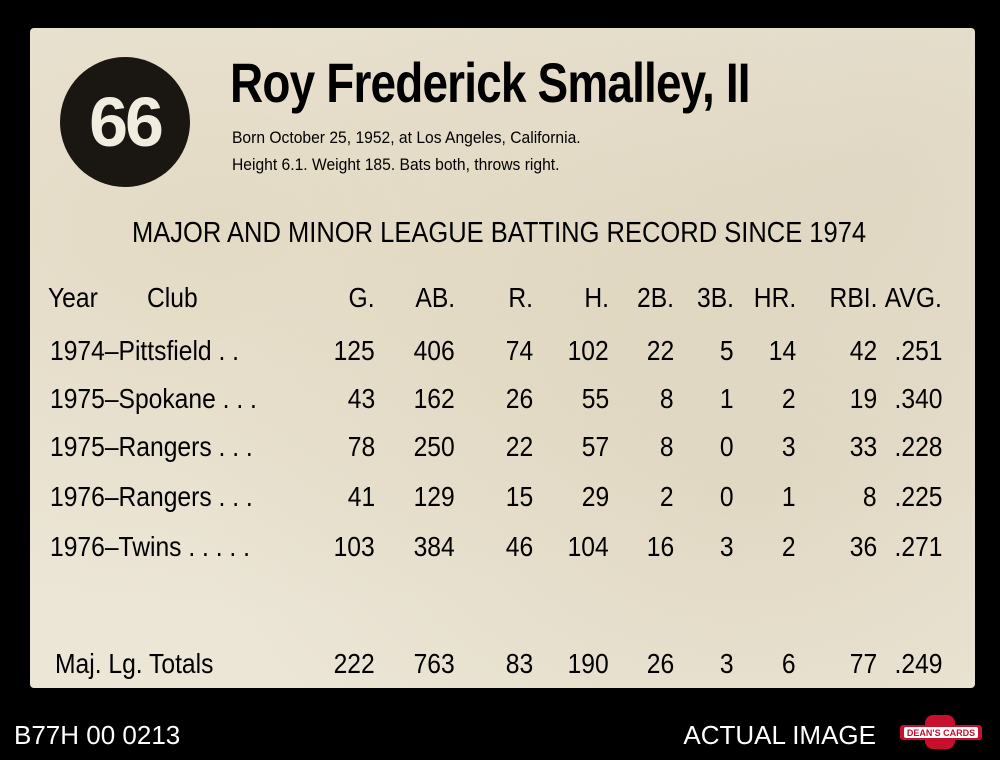 This screenshot has width=1000, height=760. What do you see at coordinates (660, 350) in the screenshot?
I see `stat-cell-b2: 22` at bounding box center [660, 350].